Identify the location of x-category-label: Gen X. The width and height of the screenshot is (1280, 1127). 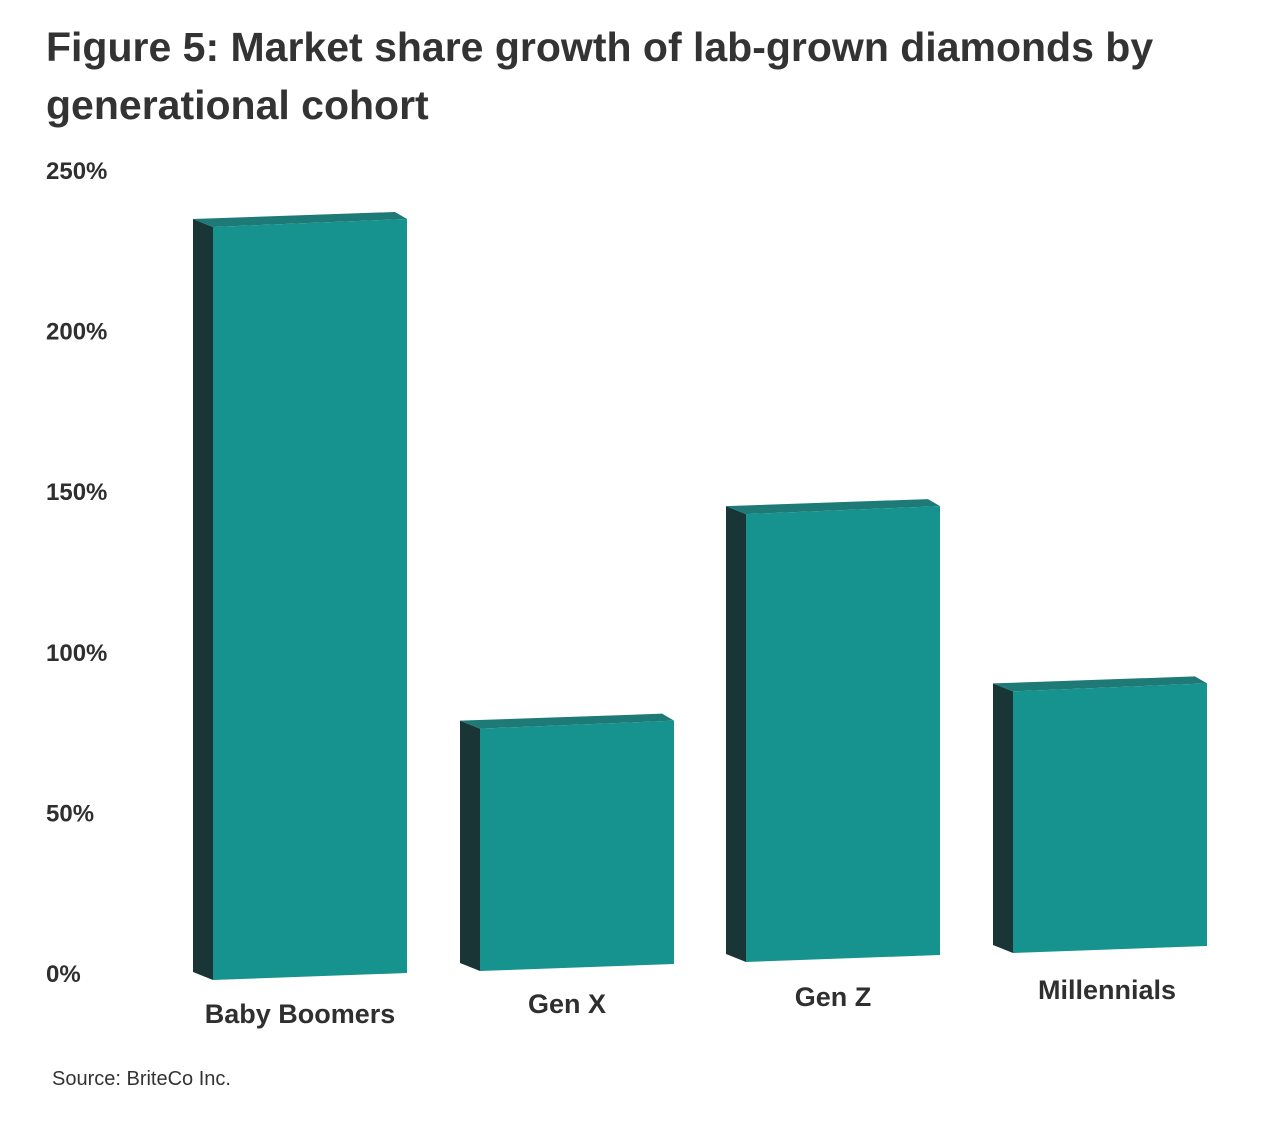
(567, 1004).